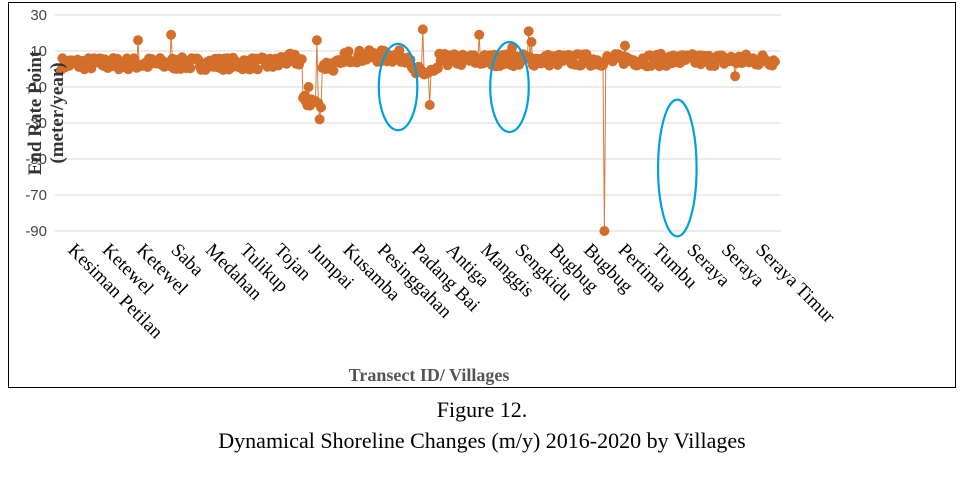 The image size is (964, 480). Describe the element at coordinates (36, 231) in the screenshot. I see `y-tick-label: -90` at that location.